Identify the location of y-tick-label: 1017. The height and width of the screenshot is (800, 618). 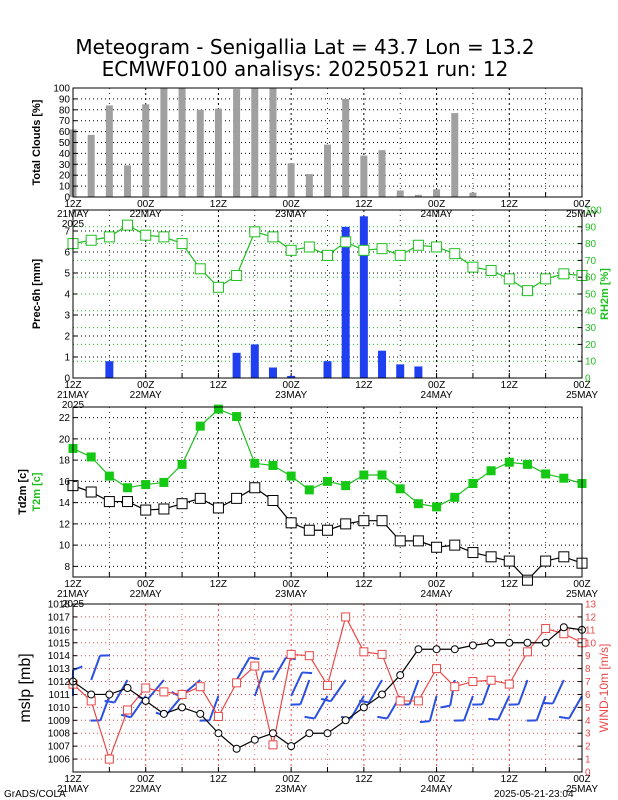
(59, 617).